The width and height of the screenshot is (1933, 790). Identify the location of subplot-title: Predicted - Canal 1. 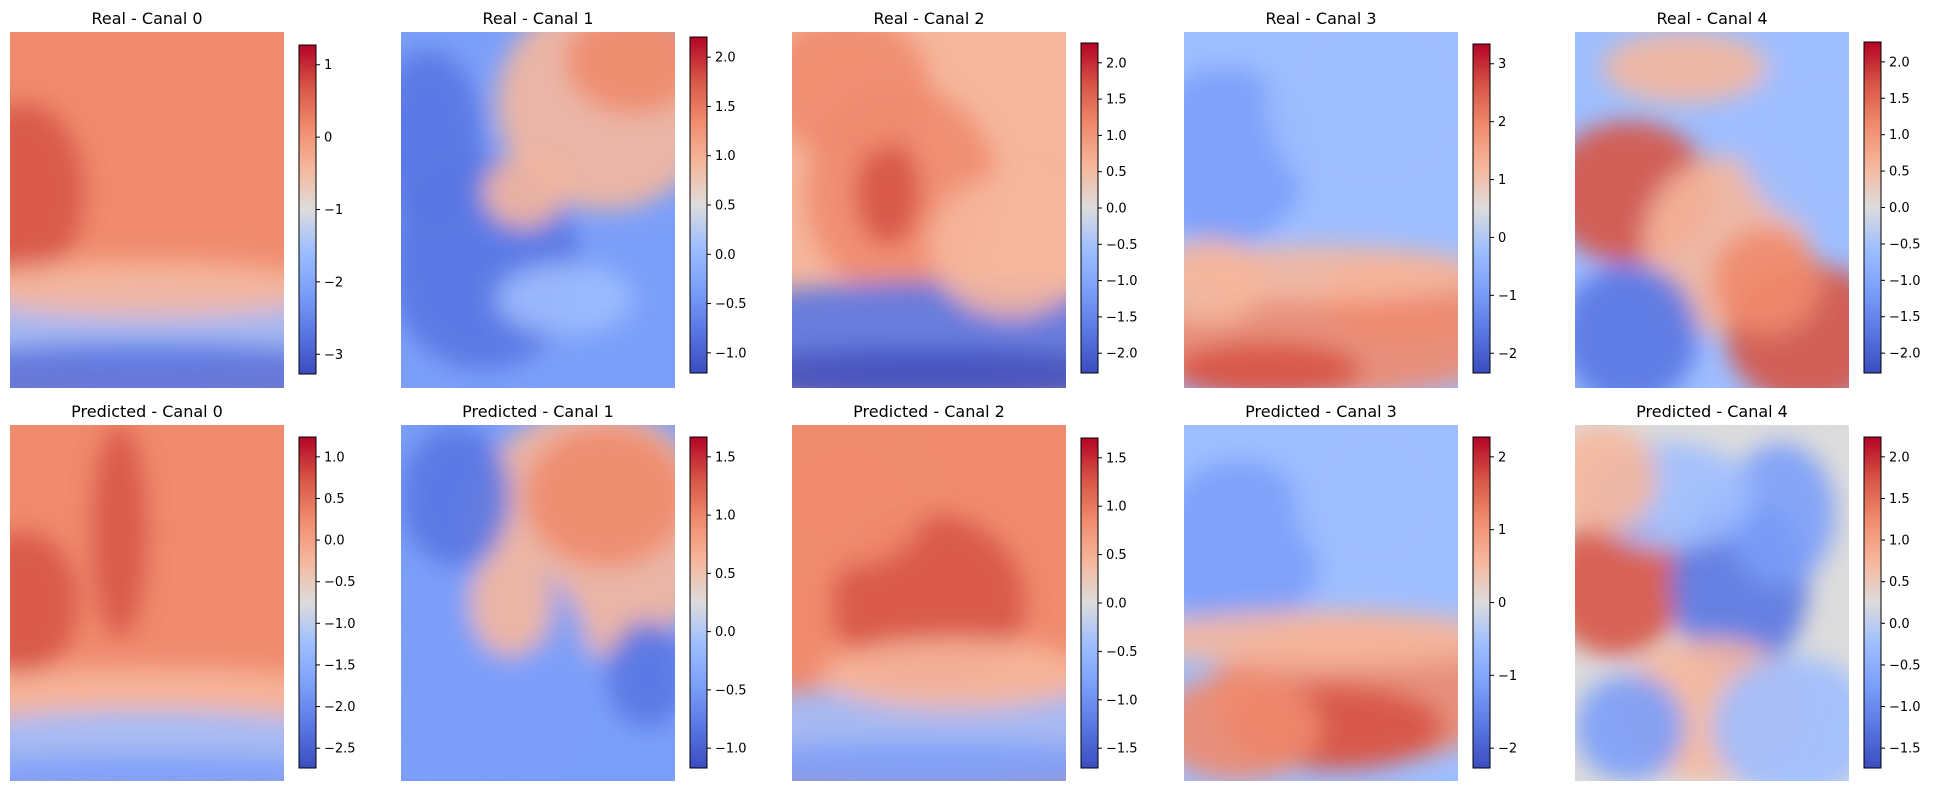
(538, 411).